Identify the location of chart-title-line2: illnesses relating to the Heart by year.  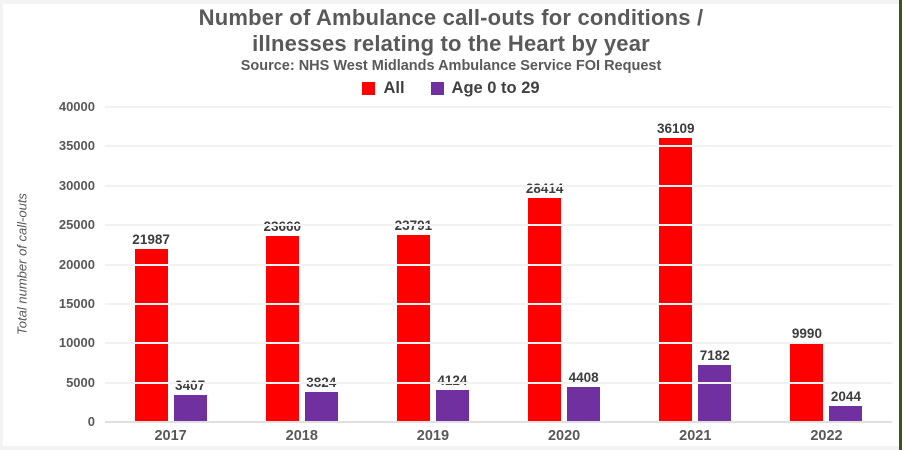
(451, 44).